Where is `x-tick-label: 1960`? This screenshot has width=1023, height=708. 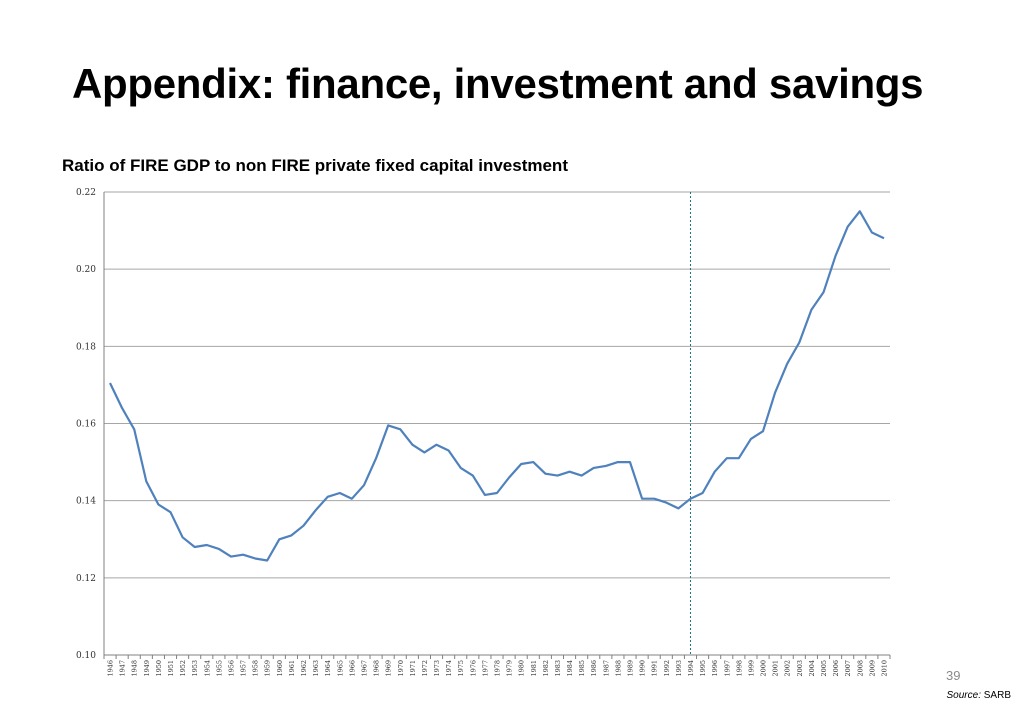
x-tick-label: 1960 is located at coordinates (280, 668).